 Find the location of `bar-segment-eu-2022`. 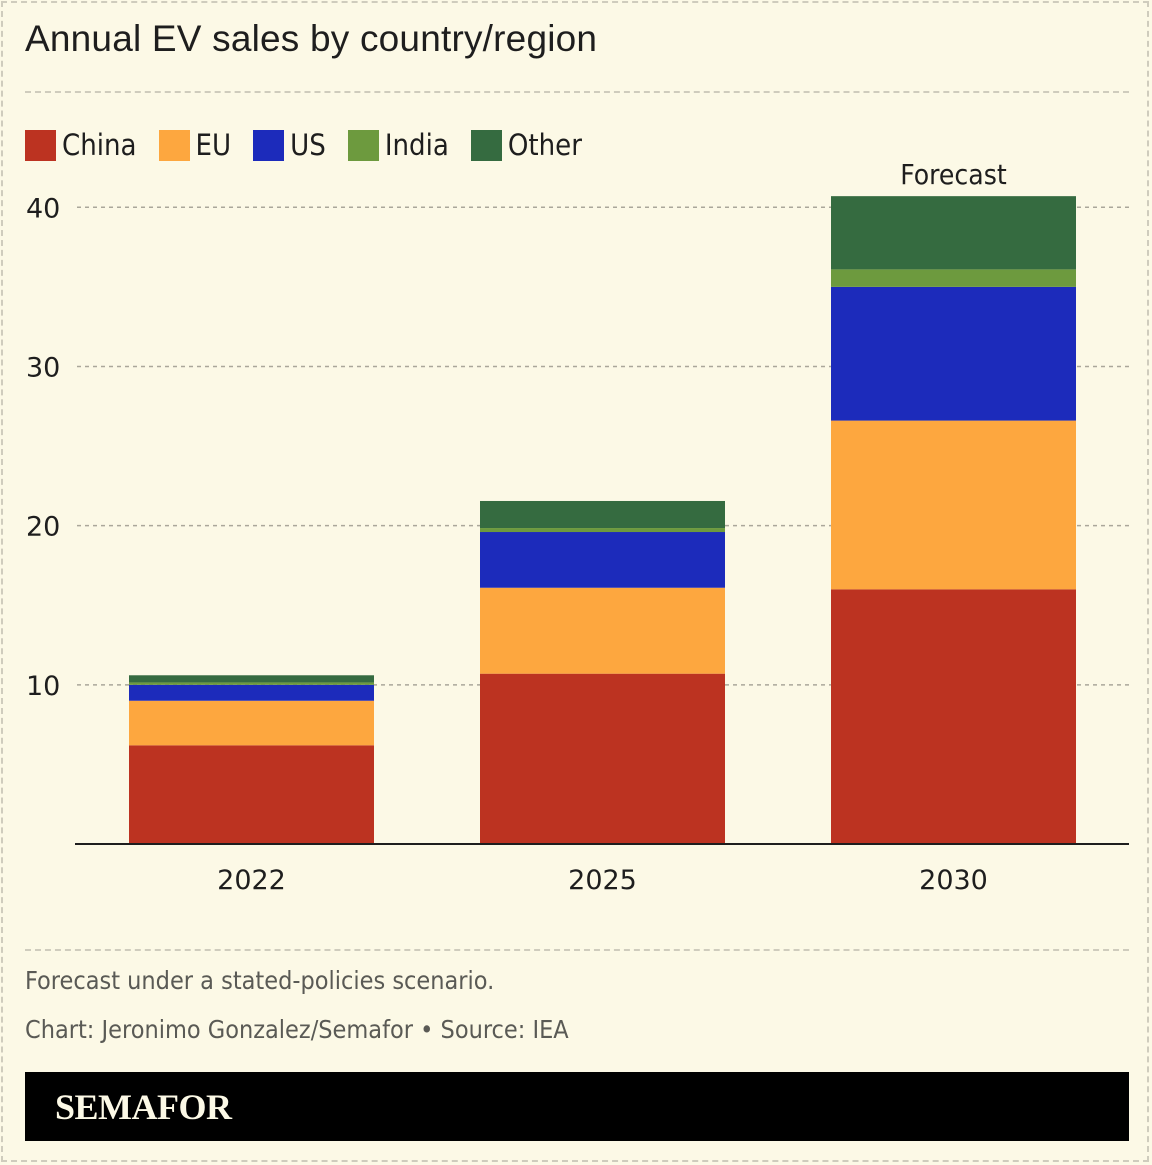

bar-segment-eu-2022 is located at coordinates (251, 723).